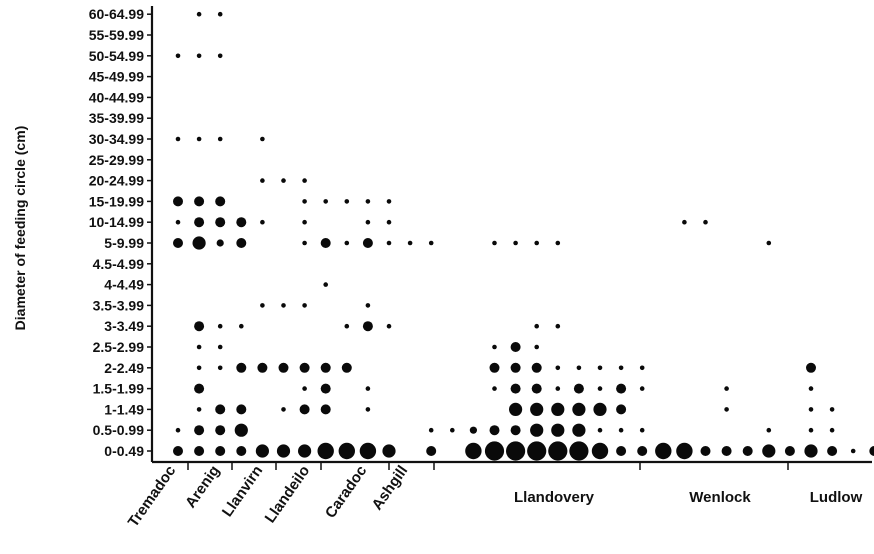 Image resolution: width=874 pixels, height=554 pixels. Describe the element at coordinates (152, 497) in the screenshot. I see `period-label-tremadoc: Tremadoc` at that location.